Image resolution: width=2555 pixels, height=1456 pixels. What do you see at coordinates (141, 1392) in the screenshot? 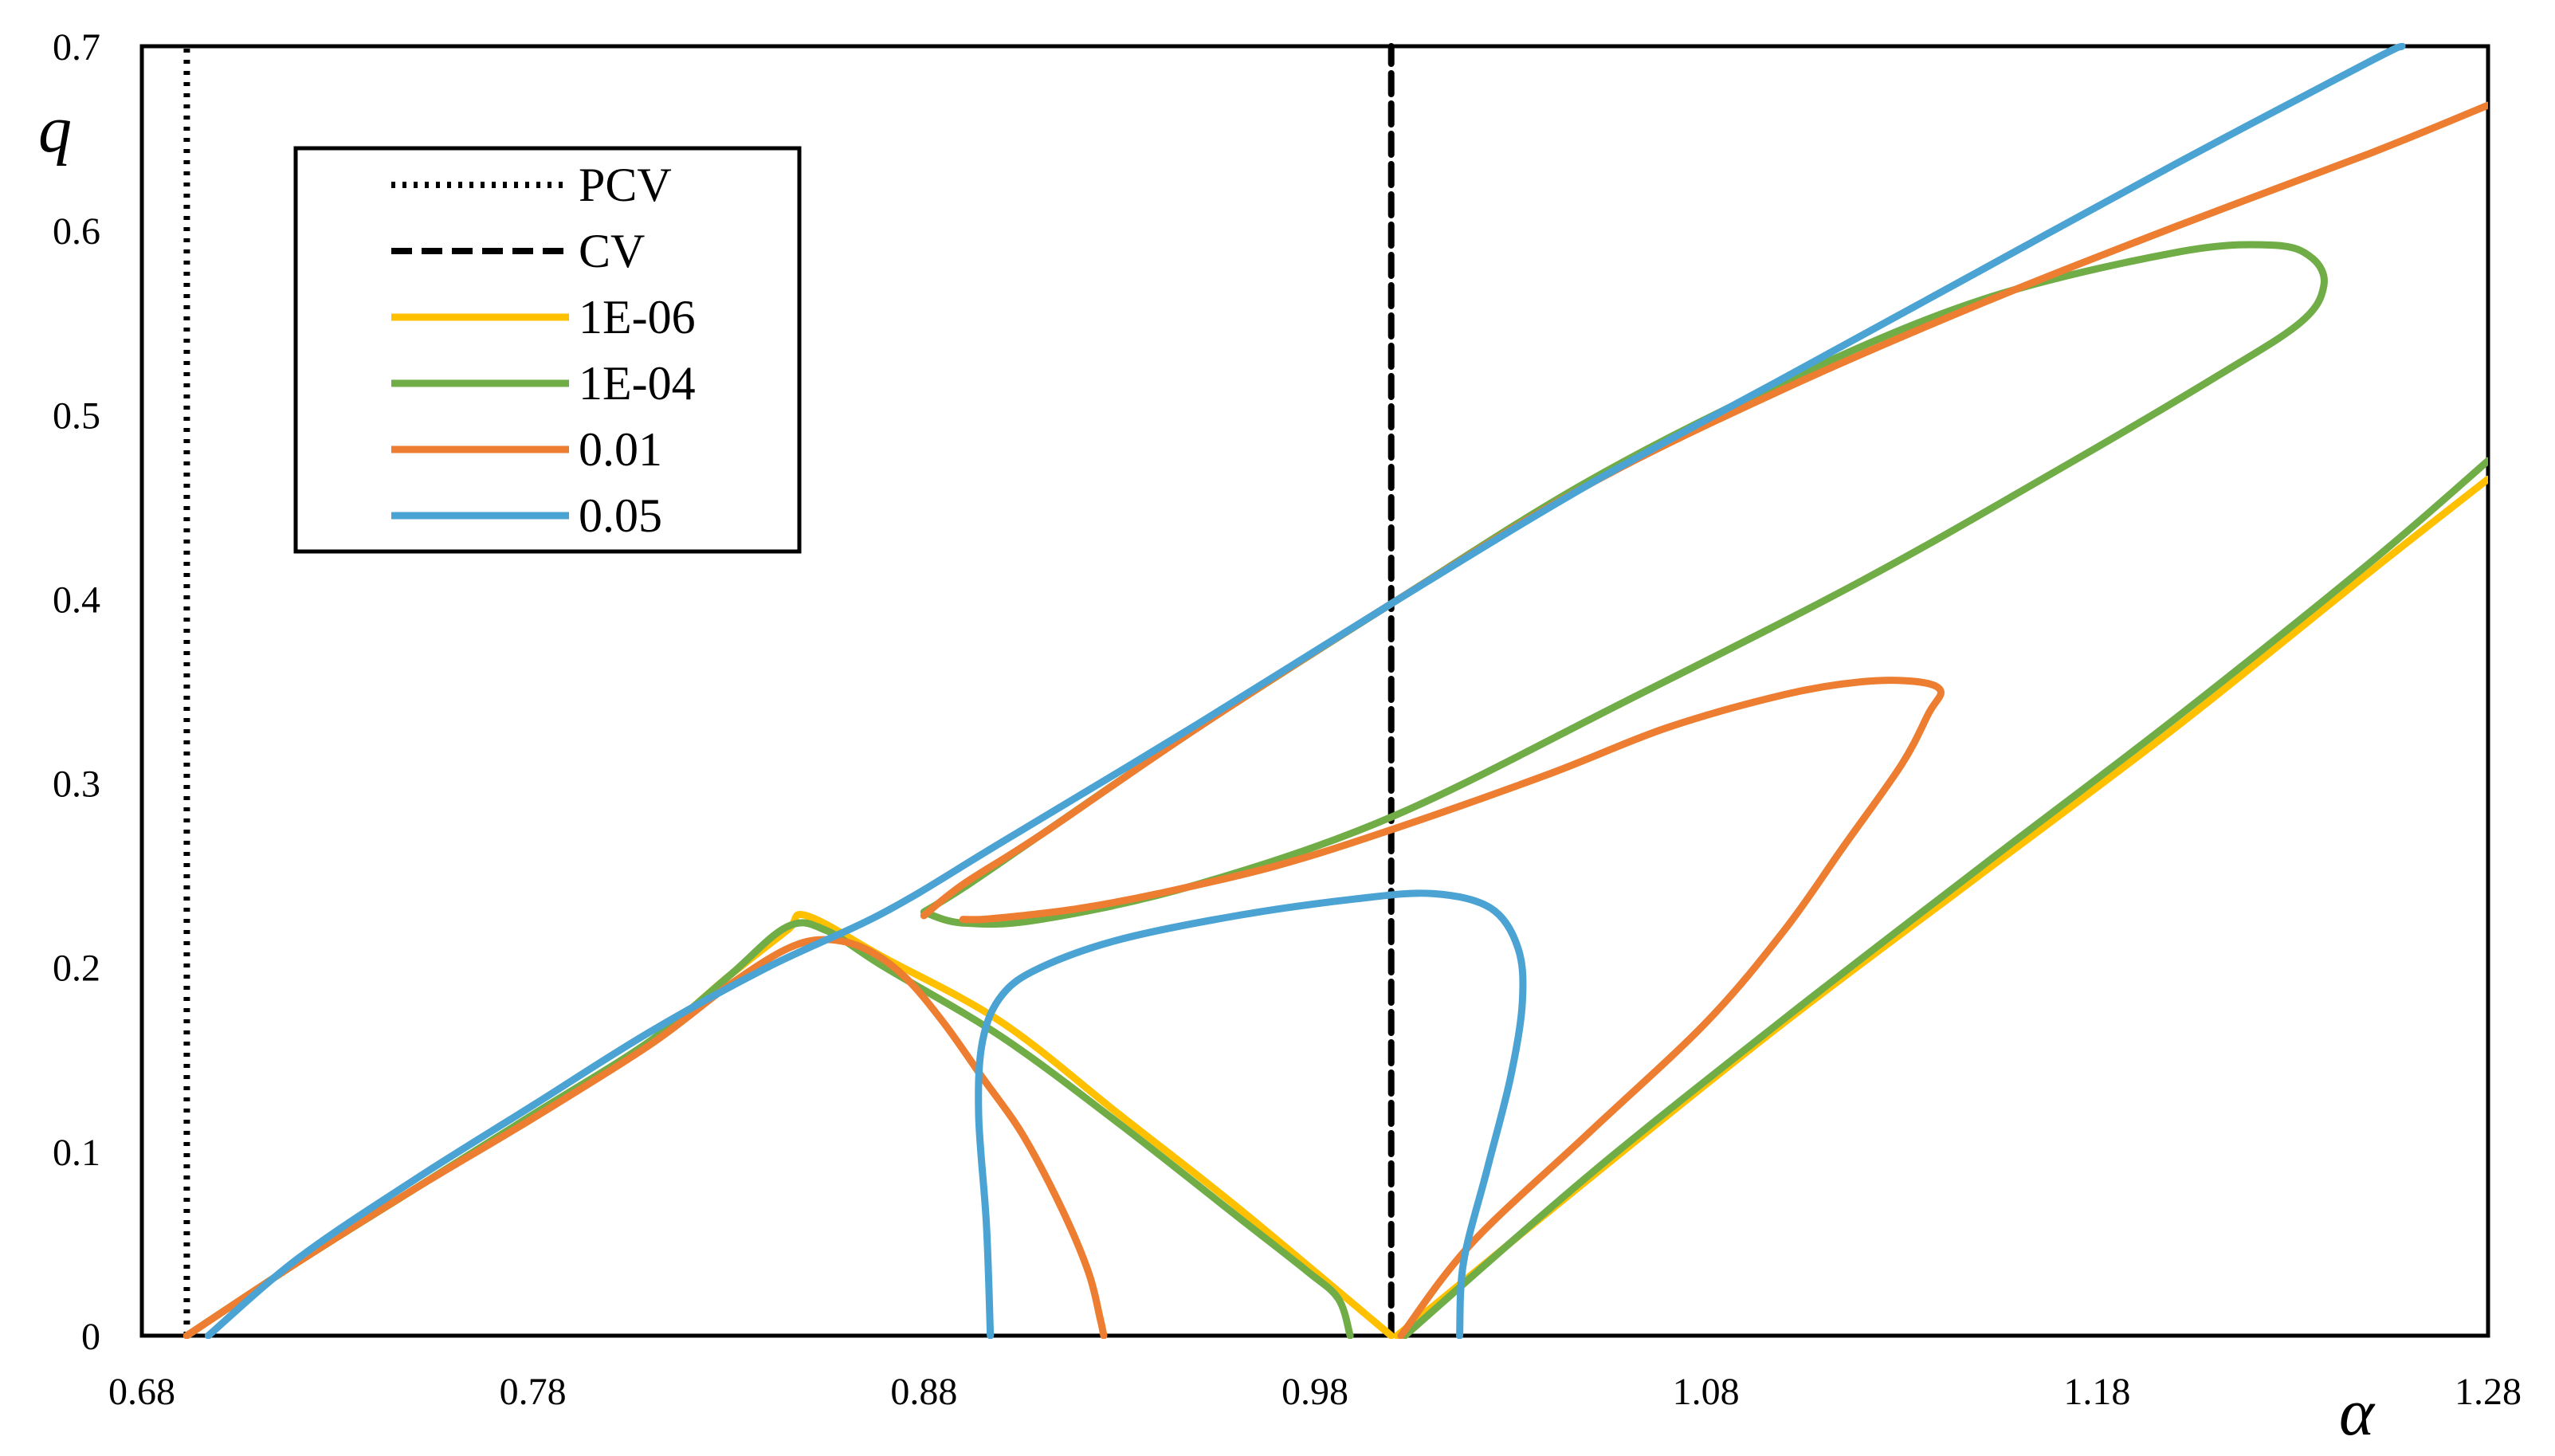
I see `x-tick-label: 0.68` at bounding box center [141, 1392].